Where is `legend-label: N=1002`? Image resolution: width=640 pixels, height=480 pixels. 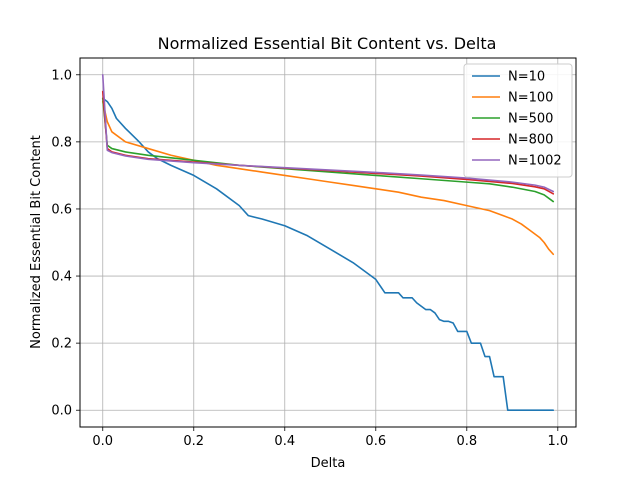
legend-label: N=1002 is located at coordinates (535, 161).